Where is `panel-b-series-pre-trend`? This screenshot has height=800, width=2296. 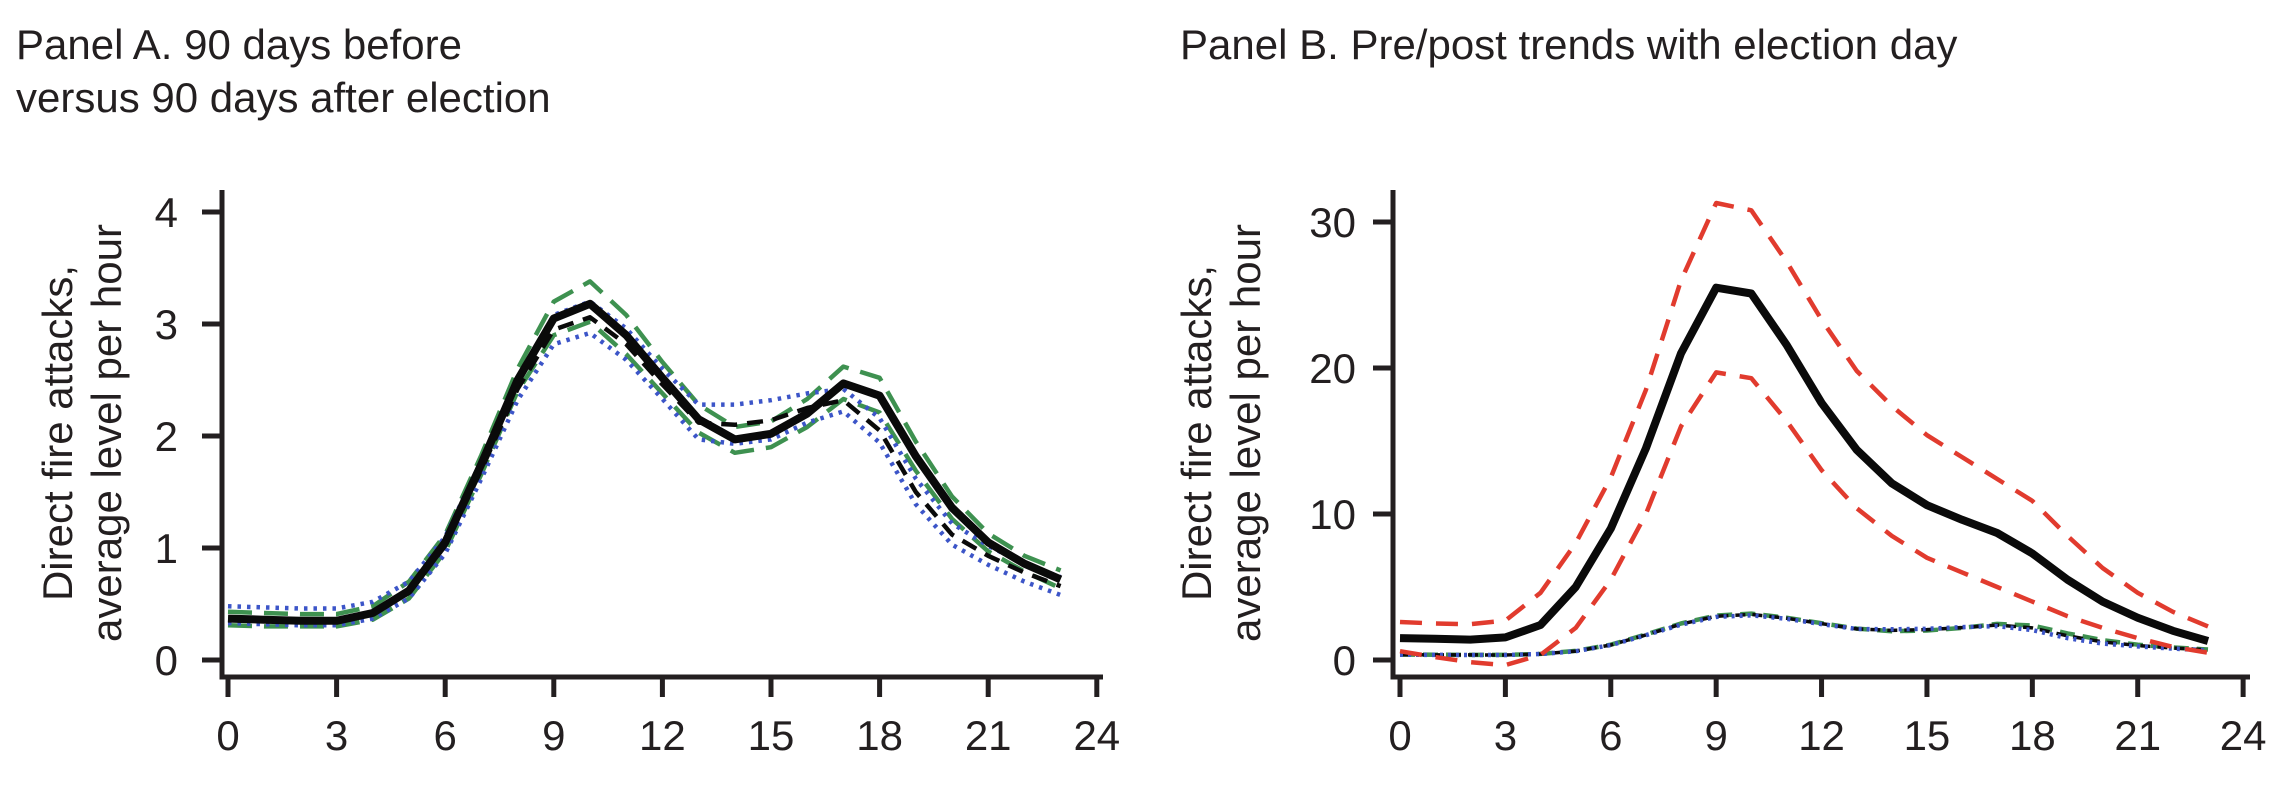
panel-b-series-pre-trend is located at coordinates (1804, 634).